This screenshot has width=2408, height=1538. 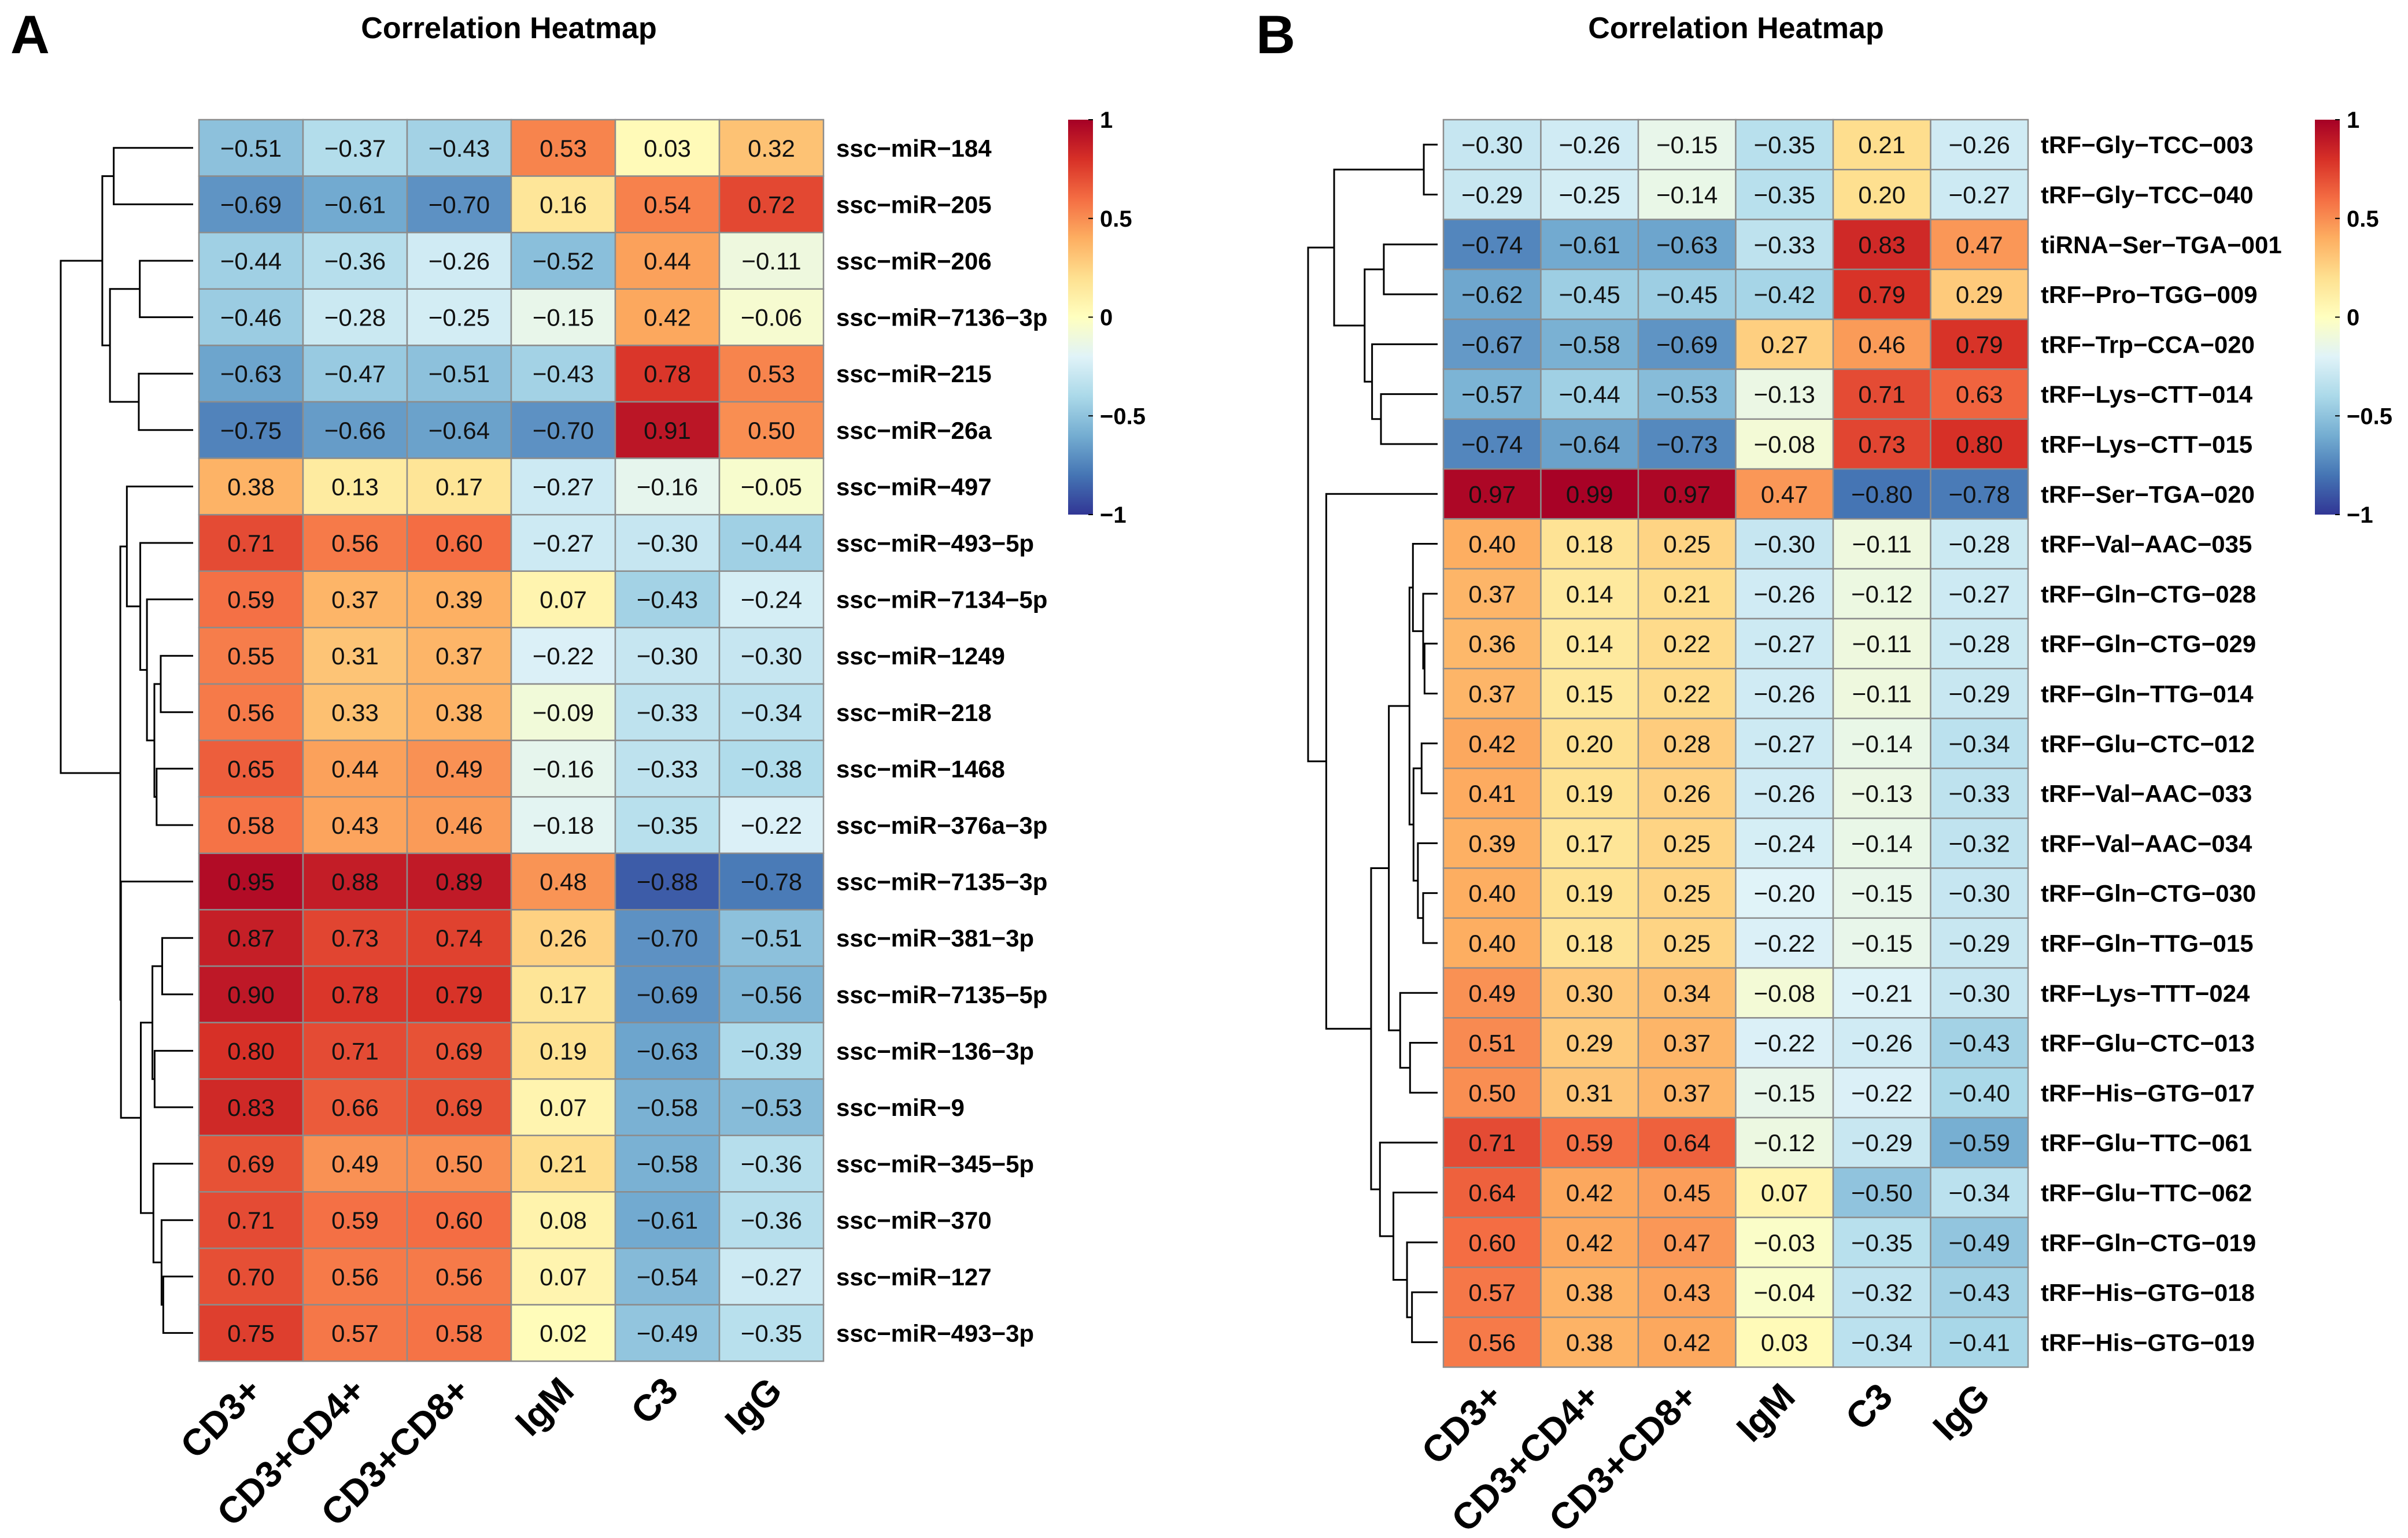 I want to click on cell-value-label: −0.14, so click(x=1881, y=843).